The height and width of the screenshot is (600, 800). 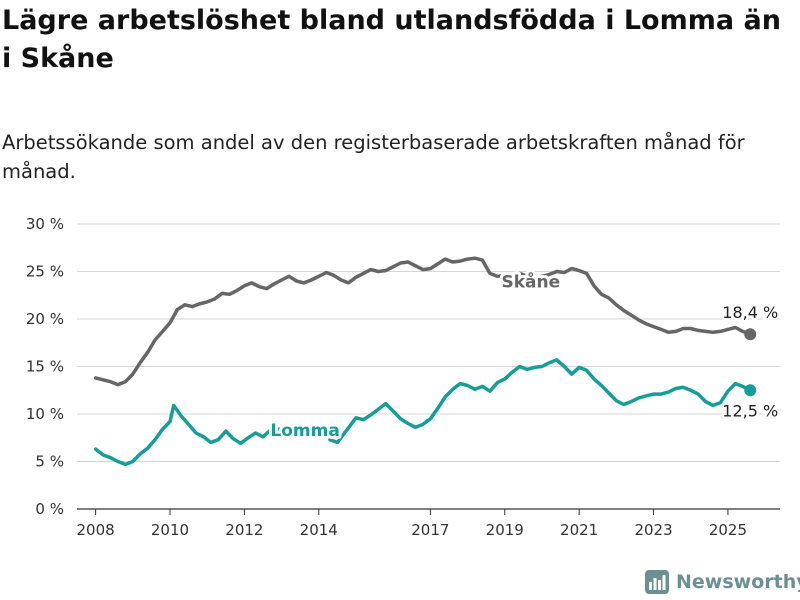 I want to click on y-tick-label: 25 %, so click(x=45, y=272).